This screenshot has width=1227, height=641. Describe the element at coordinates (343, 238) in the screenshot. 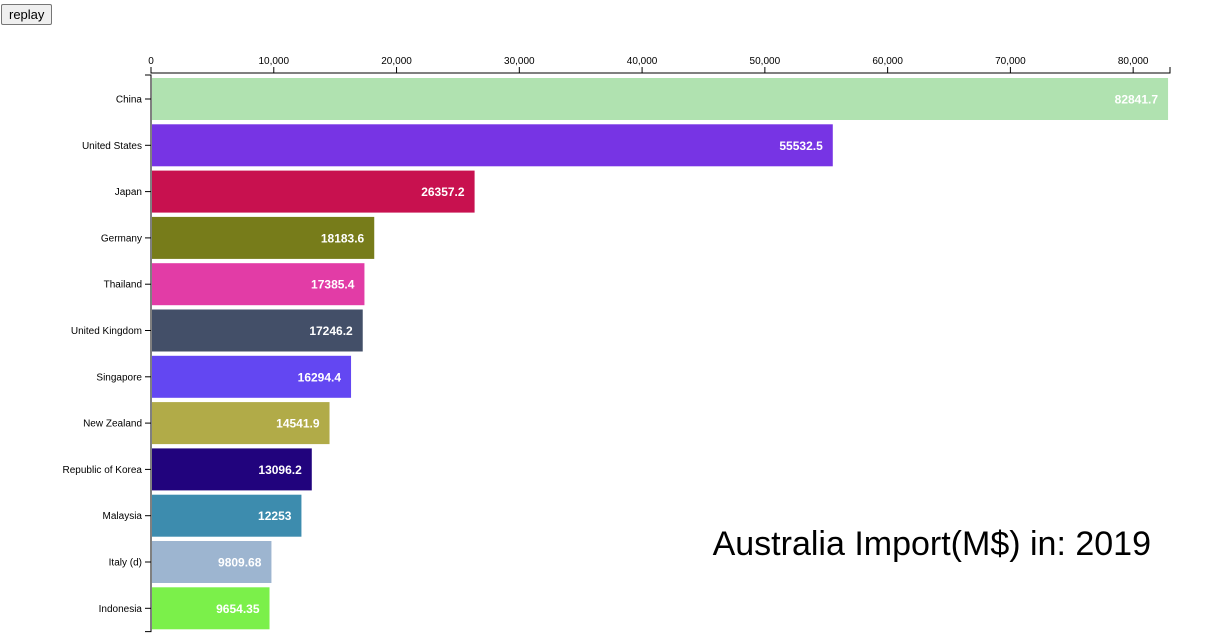

I see `bar-value-label: 18183.6` at that location.